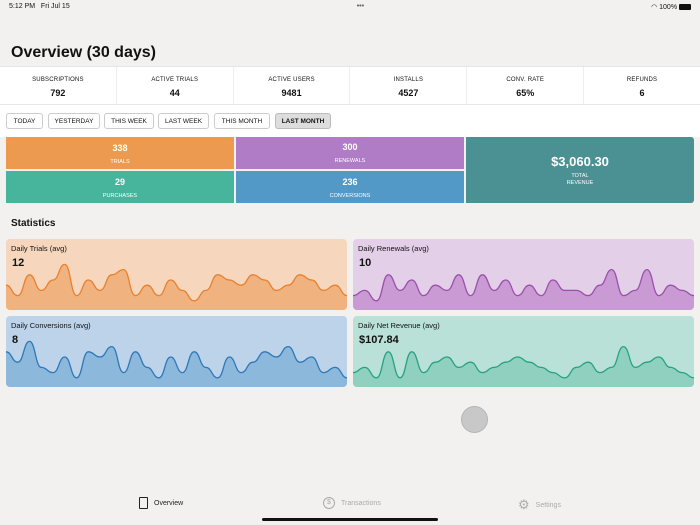 The height and width of the screenshot is (525, 700). Describe the element at coordinates (580, 176) in the screenshot. I see `tile-label: TOTAL` at that location.